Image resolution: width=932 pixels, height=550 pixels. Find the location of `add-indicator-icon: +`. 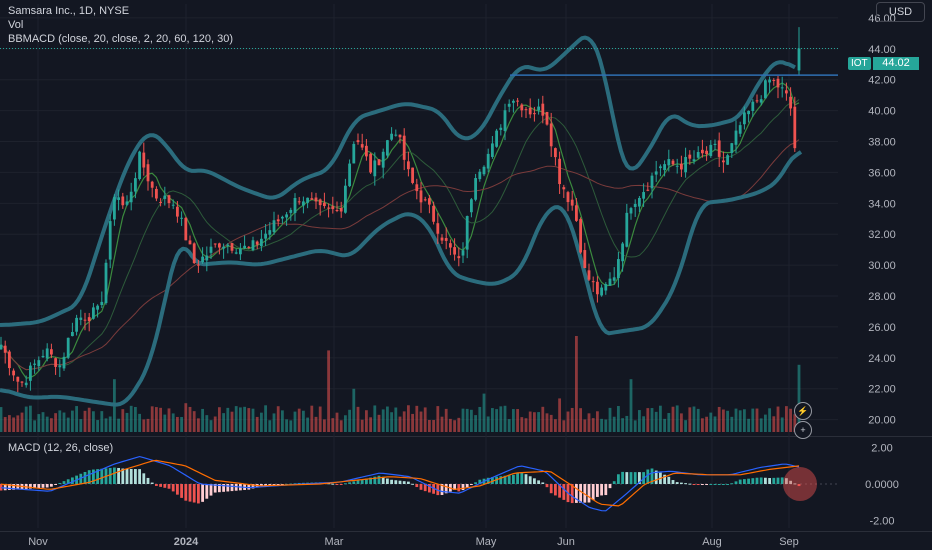

add-indicator-icon: + is located at coordinates (803, 430).